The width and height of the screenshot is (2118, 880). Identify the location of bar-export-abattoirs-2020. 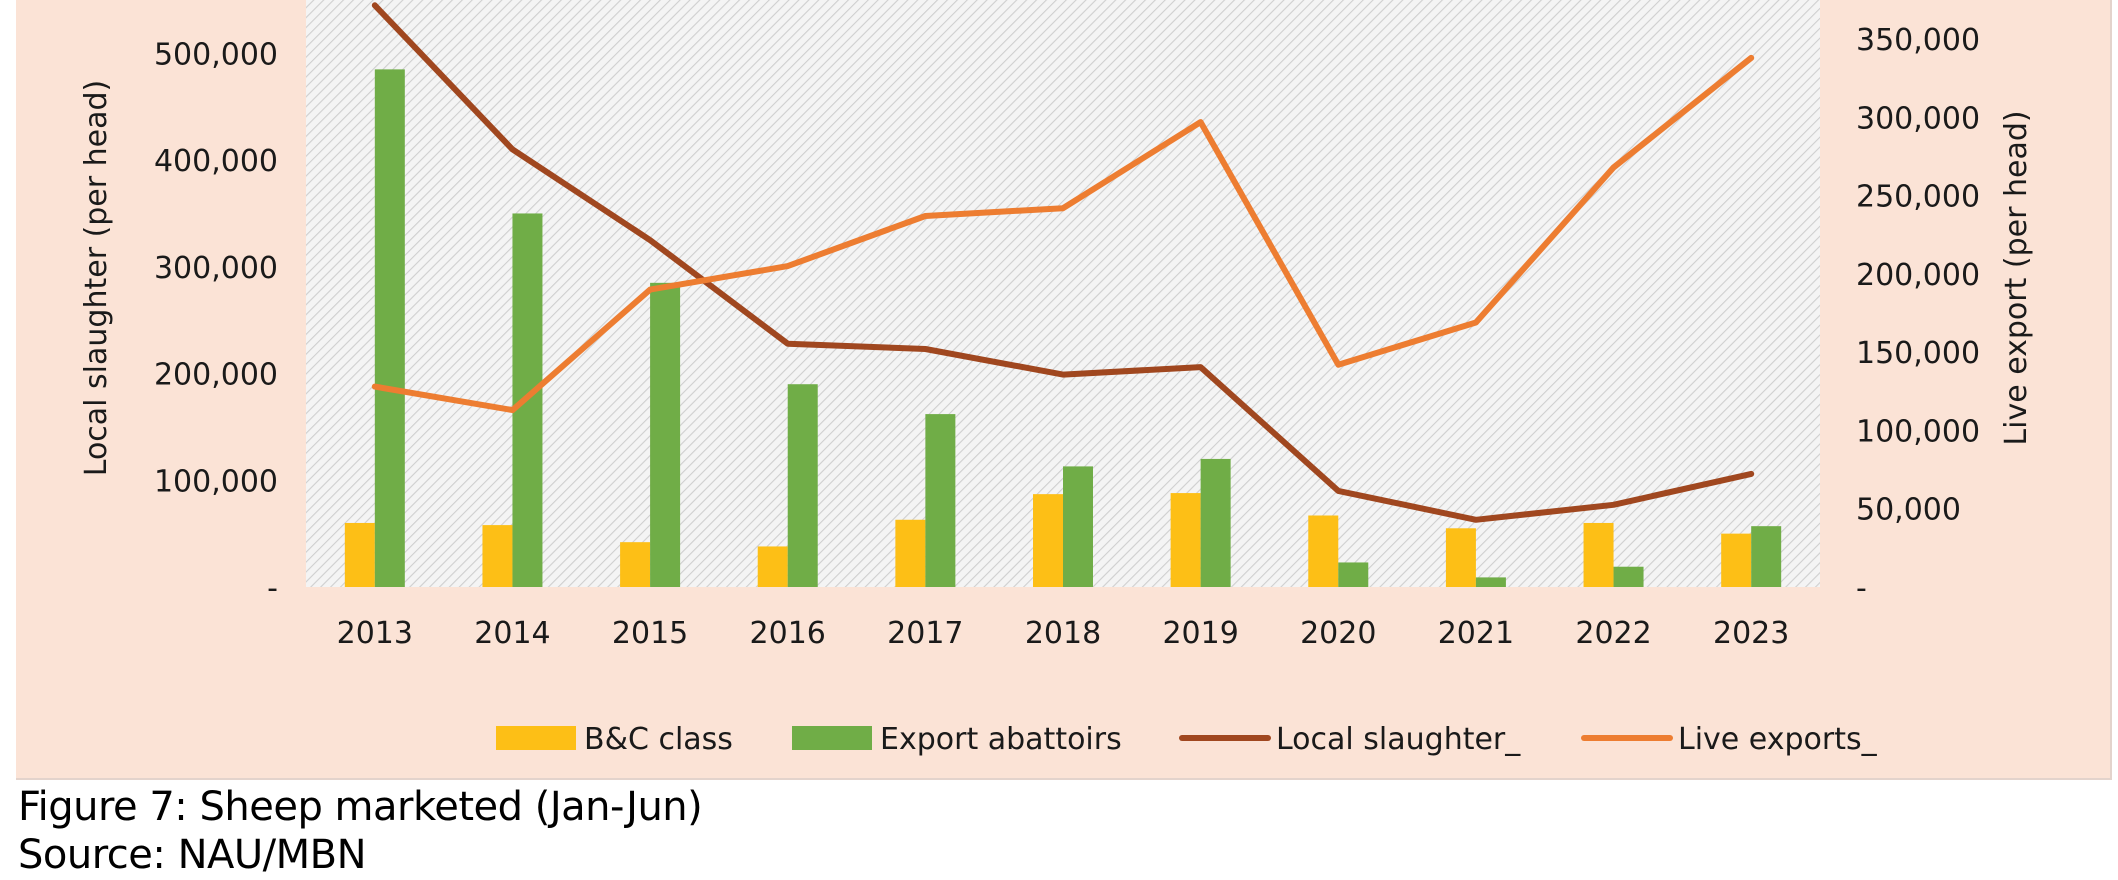
(1353, 574).